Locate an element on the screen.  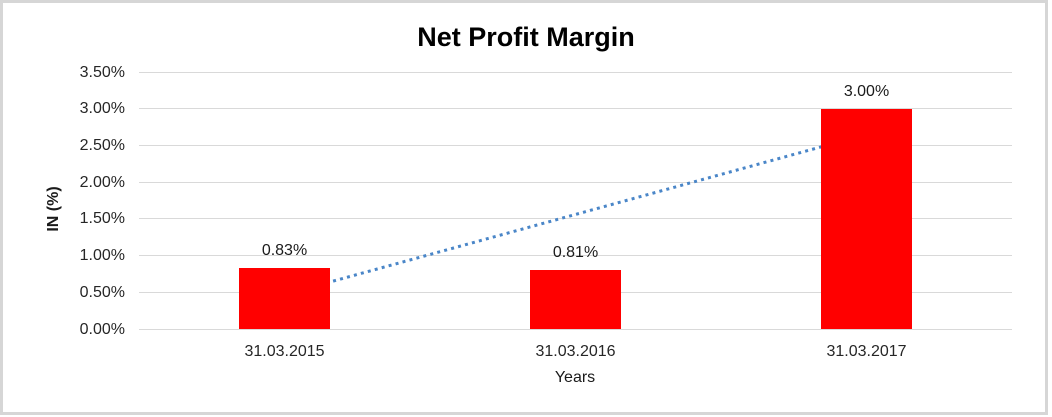
bar-data-label: 3.00% is located at coordinates (866, 91).